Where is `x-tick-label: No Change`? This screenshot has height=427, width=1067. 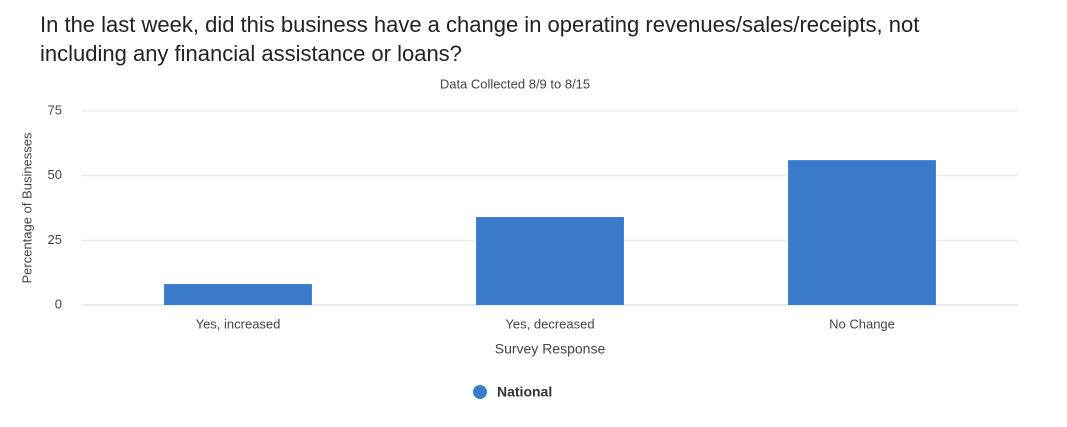 x-tick-label: No Change is located at coordinates (862, 323).